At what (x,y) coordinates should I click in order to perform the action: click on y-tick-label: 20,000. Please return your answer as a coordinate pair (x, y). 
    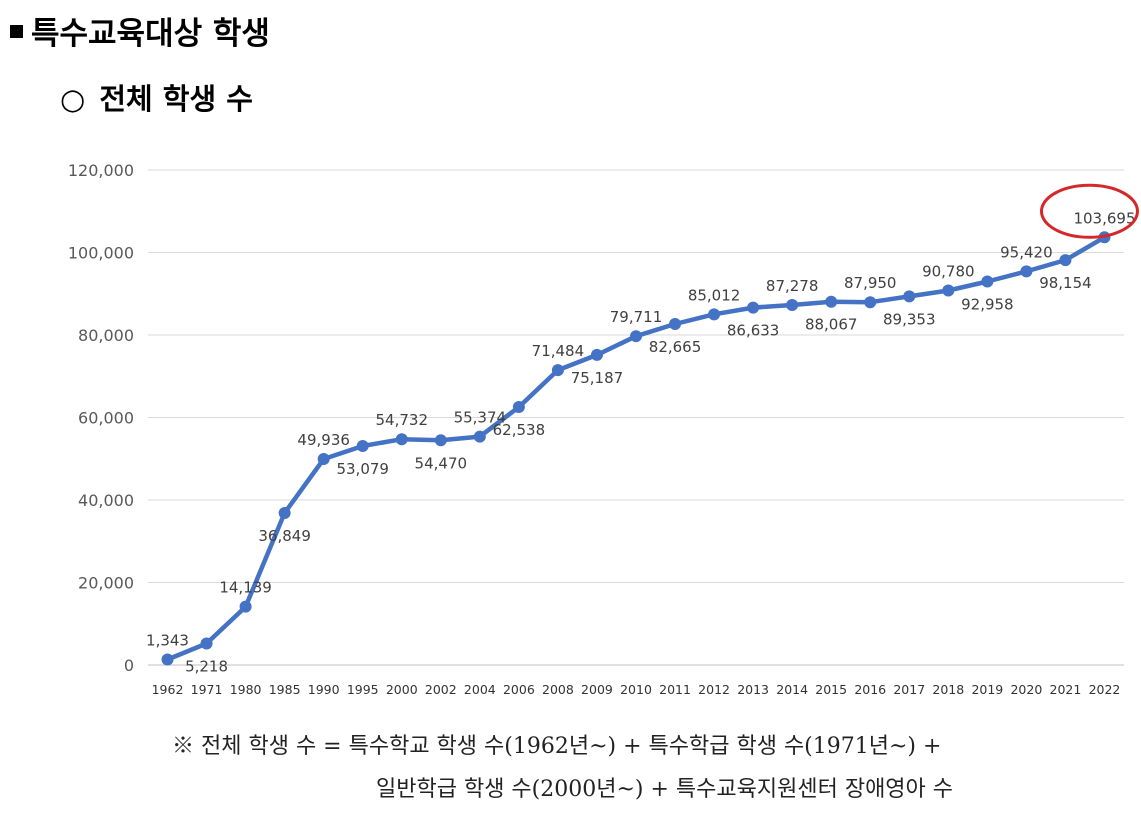
    Looking at the image, I should click on (106, 583).